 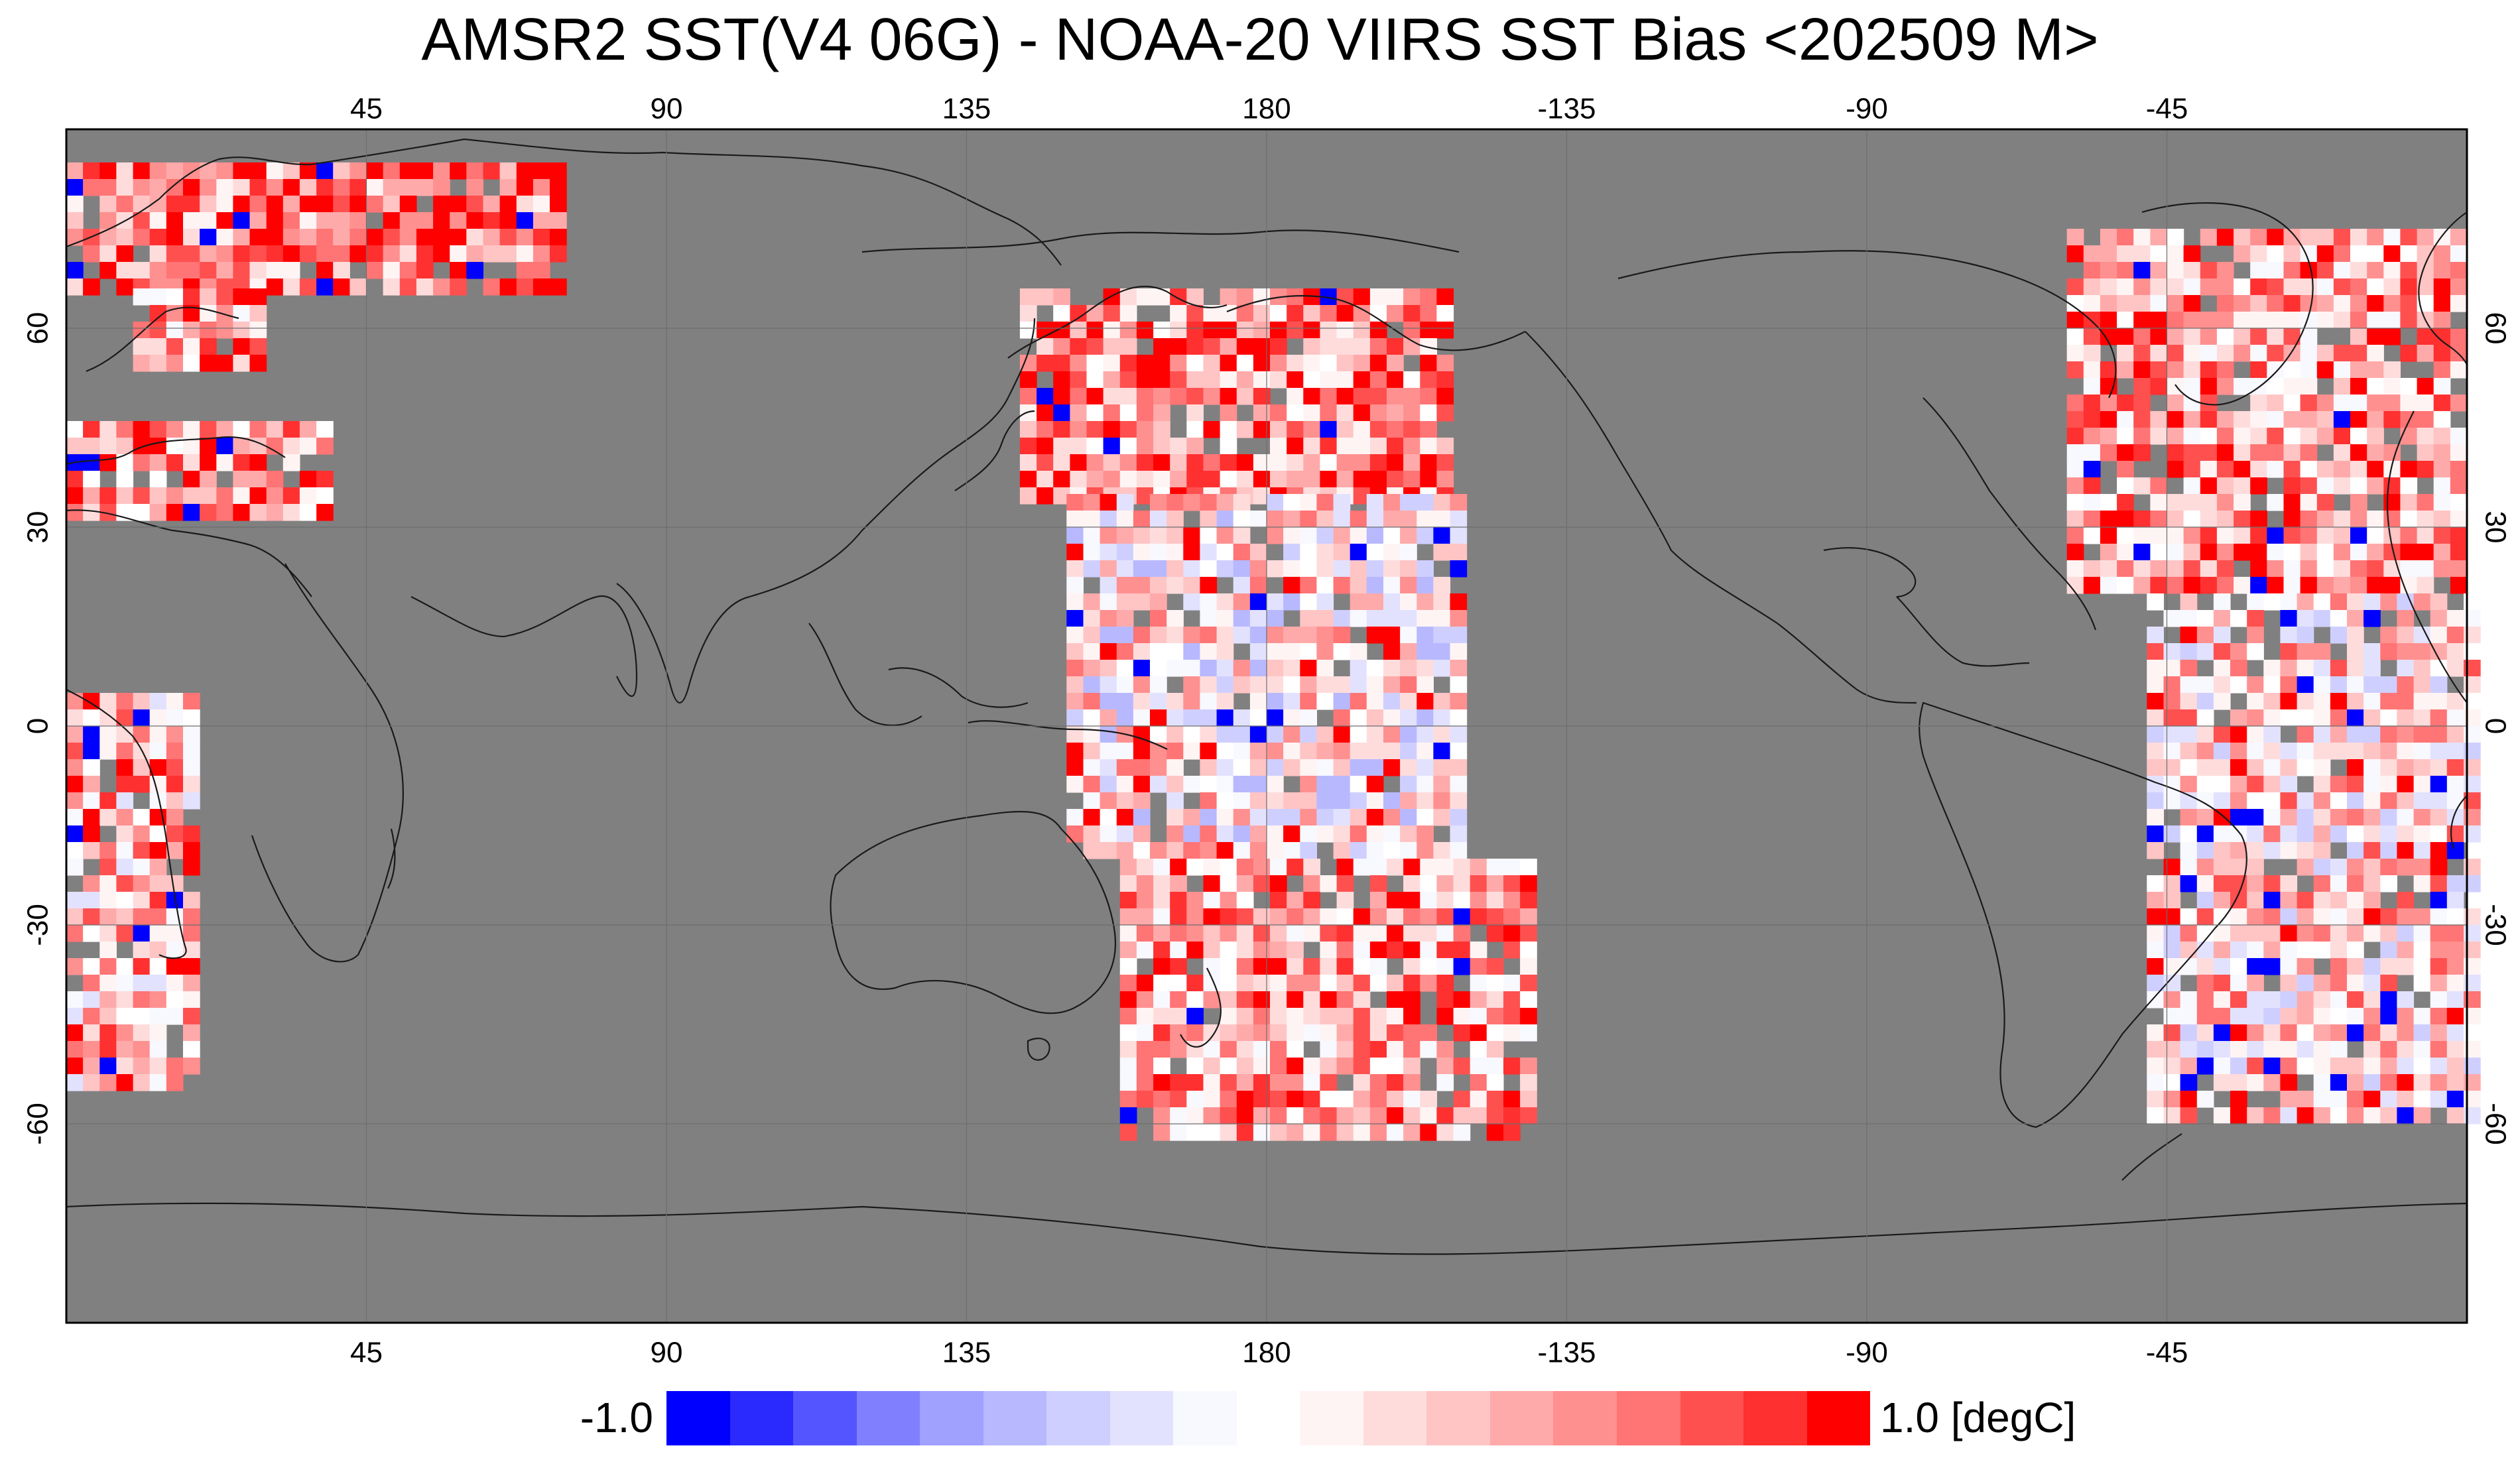 I want to click on colorbar-min-label: -1.0, so click(x=616, y=1417).